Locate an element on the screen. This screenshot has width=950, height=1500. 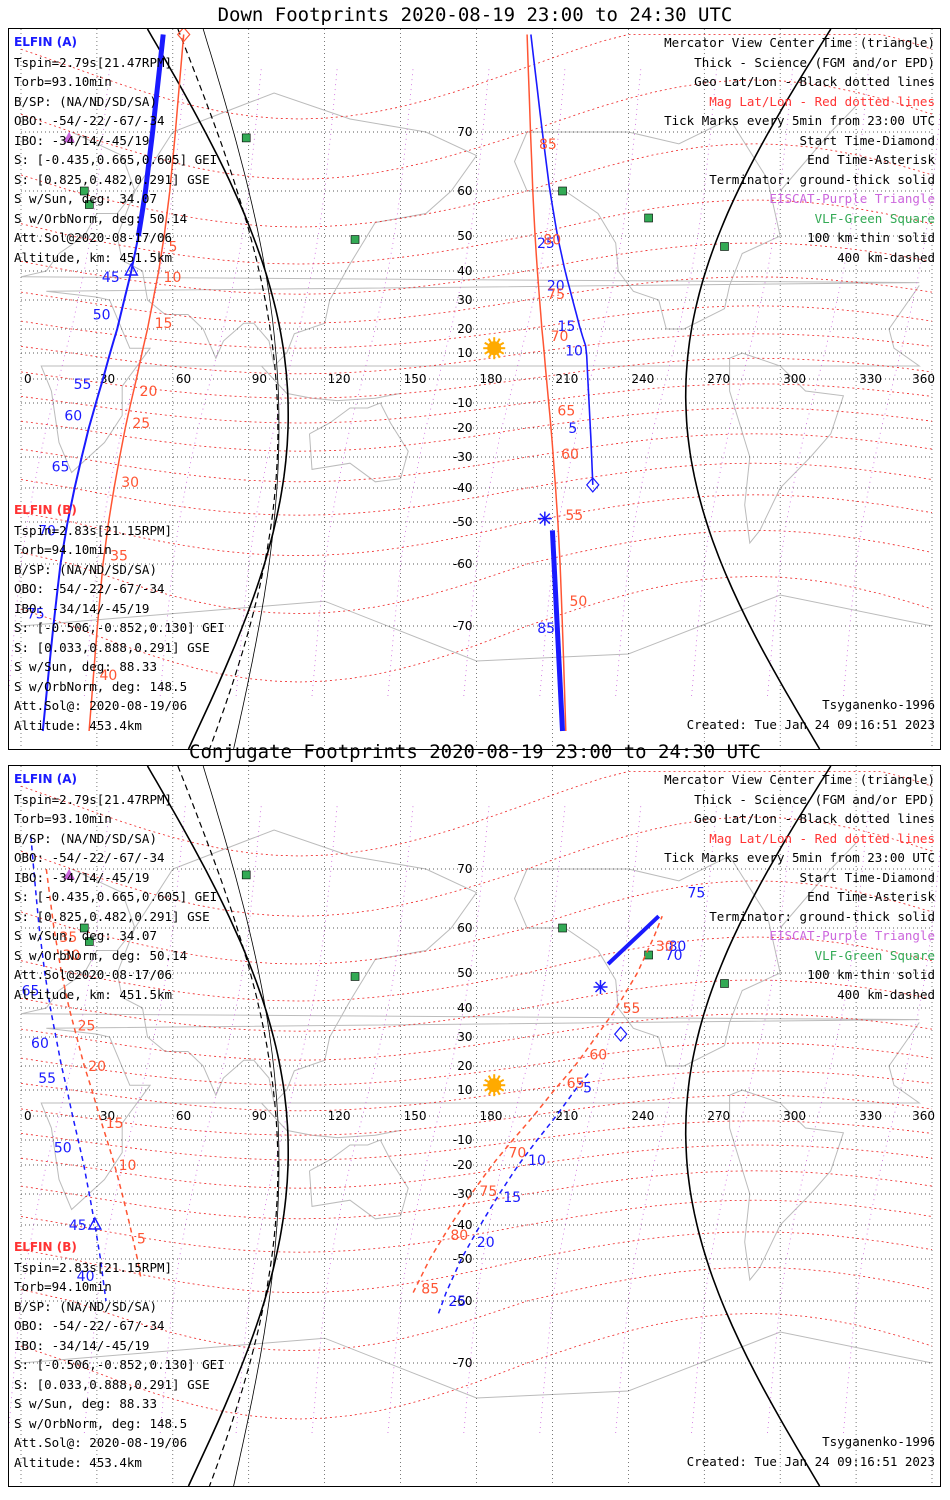
info-line: Torb=93.10min is located at coordinates (63, 81).